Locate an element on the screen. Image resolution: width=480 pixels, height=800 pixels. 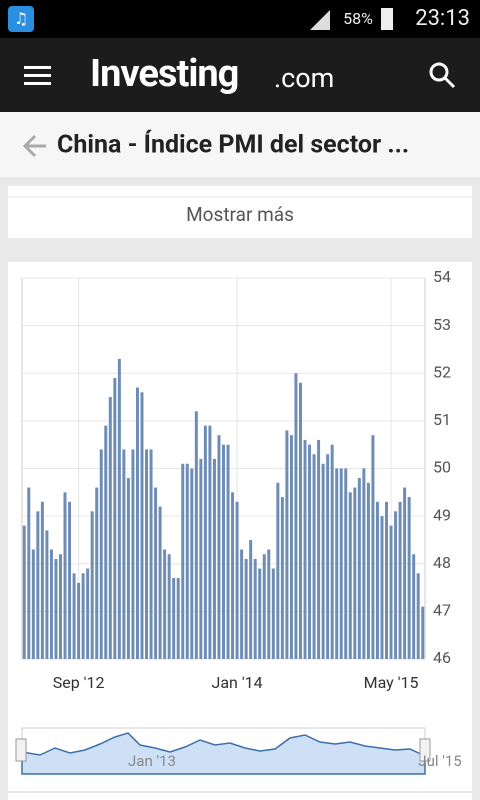
brand-suffix: .com is located at coordinates (304, 78).